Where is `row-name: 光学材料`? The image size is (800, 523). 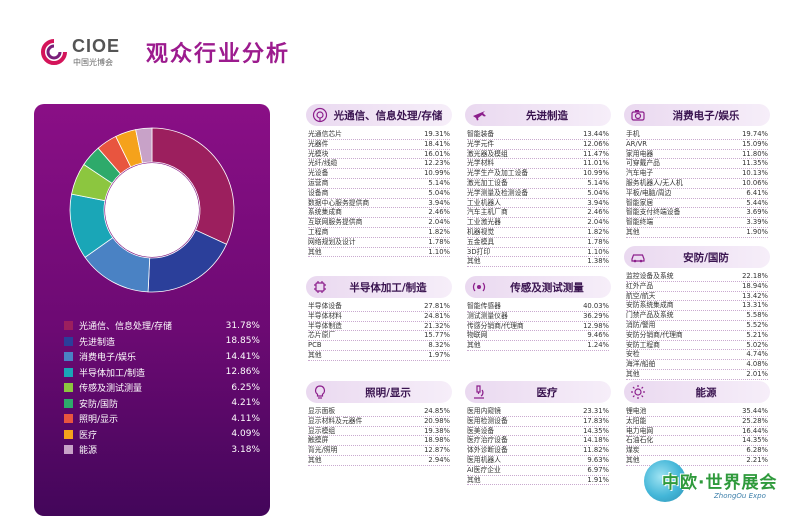
row-name: 光学材料 is located at coordinates (481, 163).